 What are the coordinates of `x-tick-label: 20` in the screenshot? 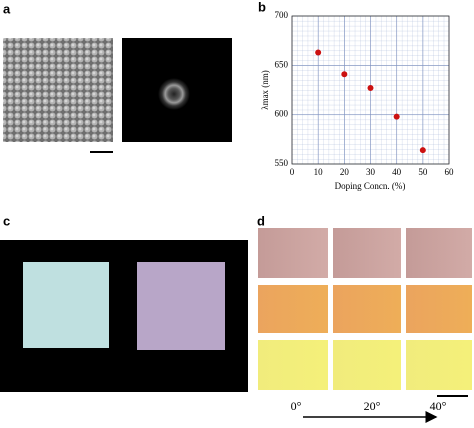 It's located at (345, 172).